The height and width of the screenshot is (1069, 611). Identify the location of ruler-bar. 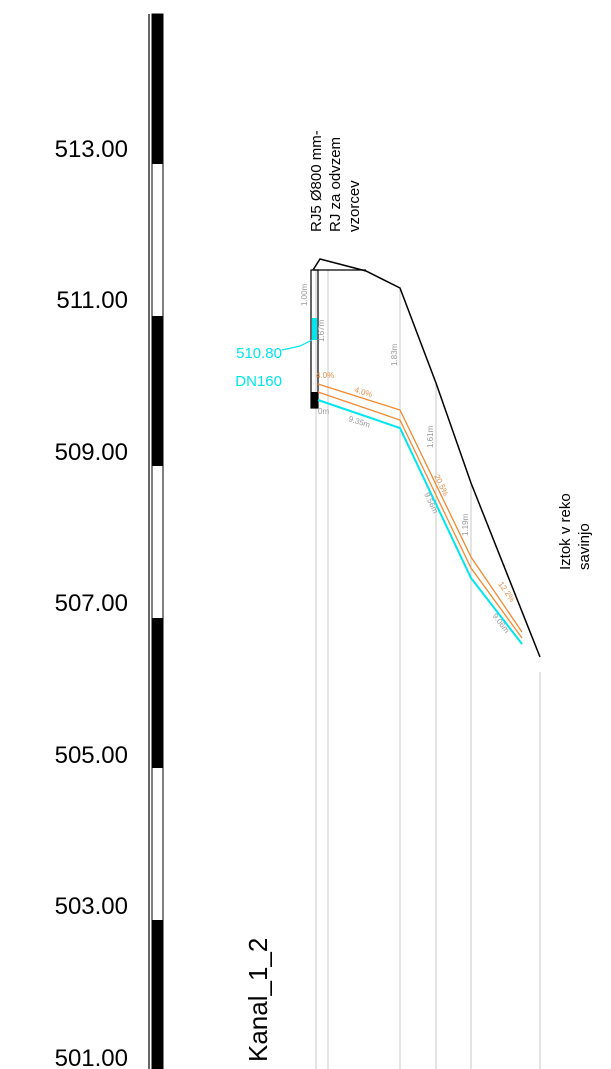
(157, 541).